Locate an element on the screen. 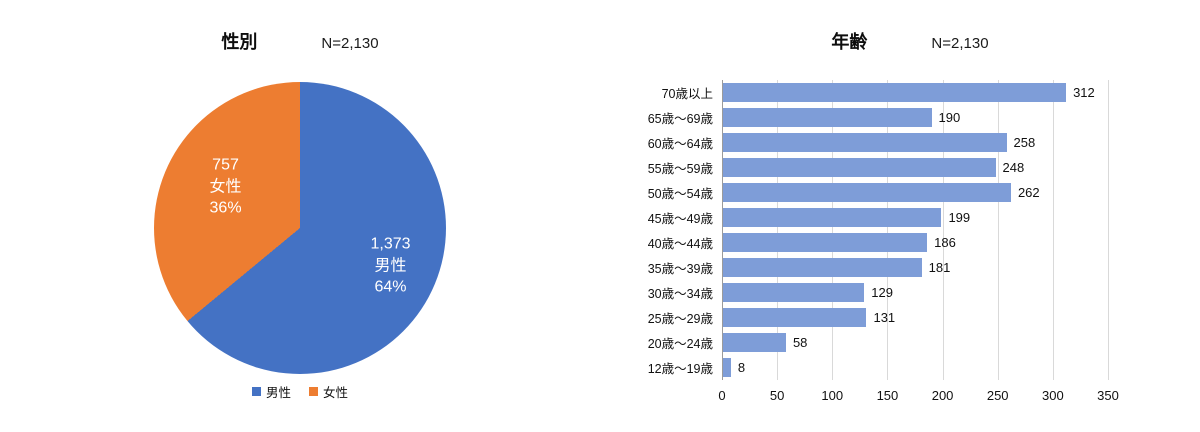 This screenshot has width=1200, height=432. legend-label: 女性 is located at coordinates (336, 393).